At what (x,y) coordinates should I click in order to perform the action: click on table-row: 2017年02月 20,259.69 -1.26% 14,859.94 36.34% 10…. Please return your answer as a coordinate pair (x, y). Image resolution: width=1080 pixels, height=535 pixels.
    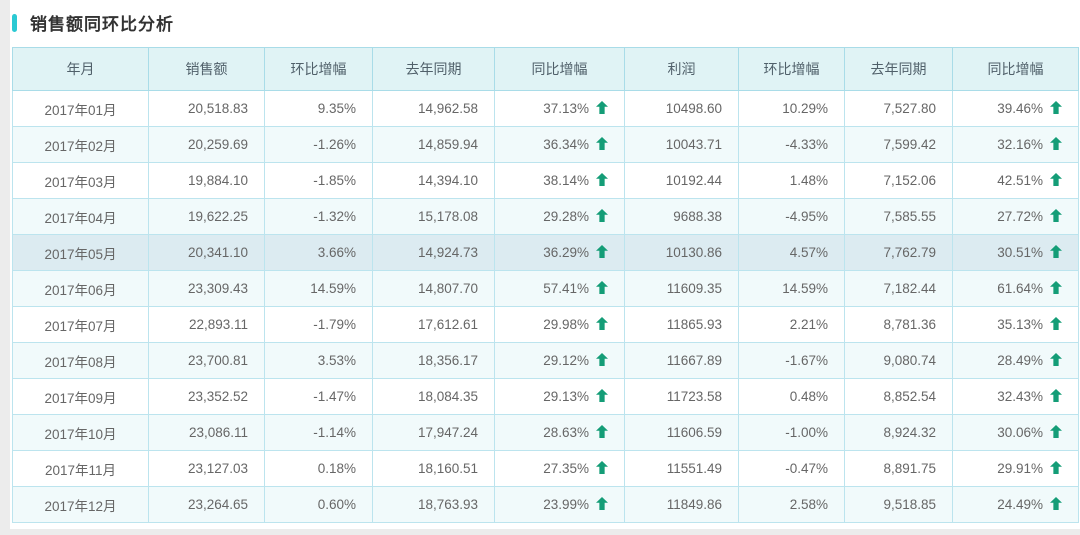
    Looking at the image, I should click on (545, 144).